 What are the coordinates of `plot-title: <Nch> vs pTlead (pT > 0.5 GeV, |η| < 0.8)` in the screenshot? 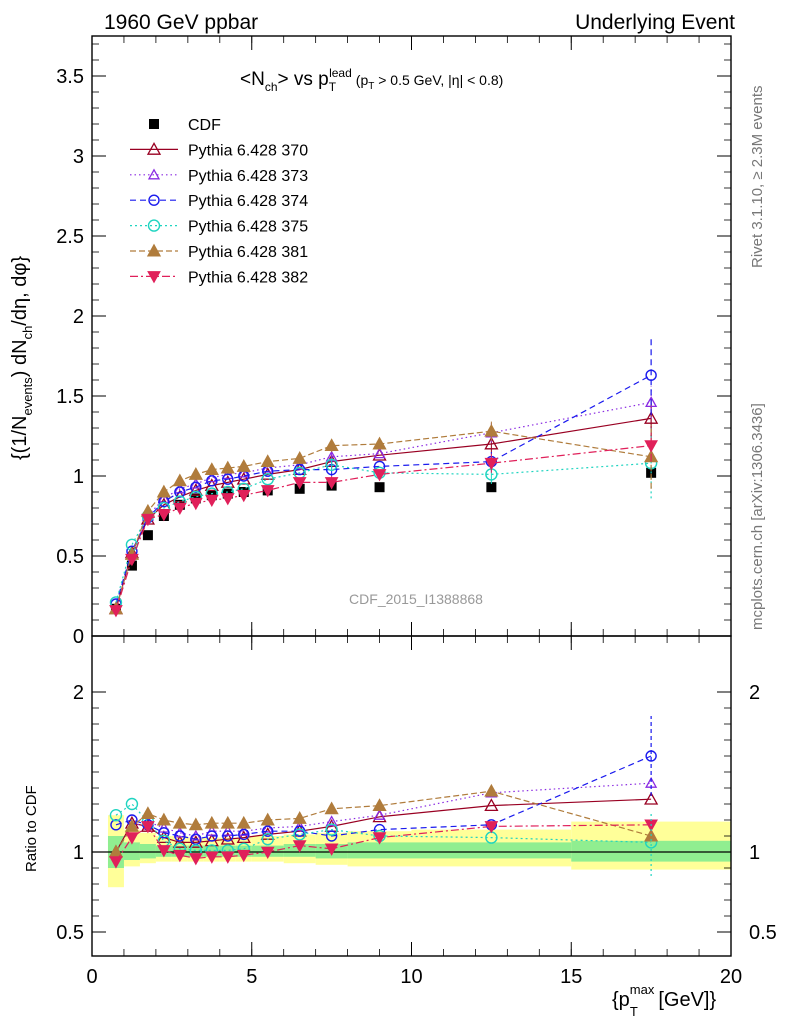 It's located at (371, 80).